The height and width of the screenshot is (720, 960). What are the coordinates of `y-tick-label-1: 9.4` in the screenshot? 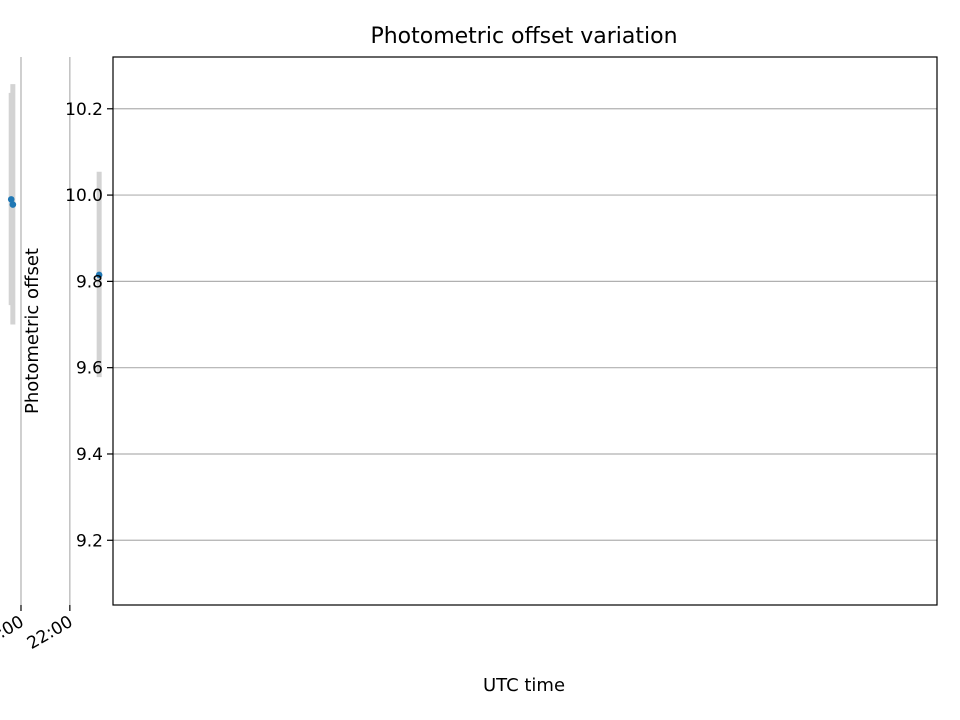 It's located at (89, 455).